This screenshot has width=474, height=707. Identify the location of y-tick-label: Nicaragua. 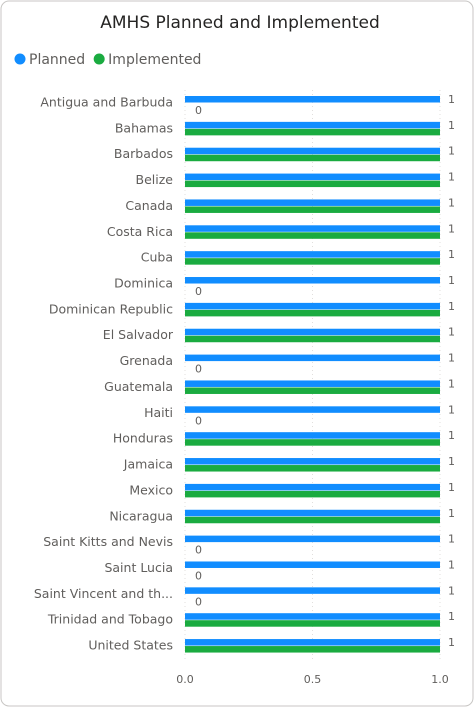
(141, 515).